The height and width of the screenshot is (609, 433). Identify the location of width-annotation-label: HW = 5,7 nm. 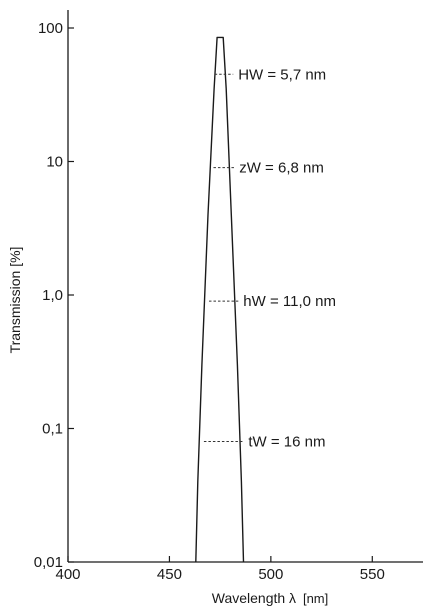
(282, 74).